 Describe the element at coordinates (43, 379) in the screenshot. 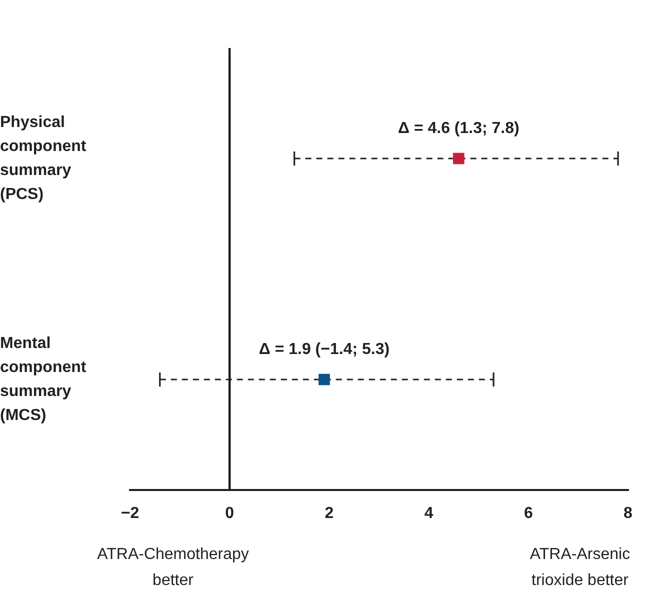

I see `y-tick-label: Mental component summary (MCS)` at that location.